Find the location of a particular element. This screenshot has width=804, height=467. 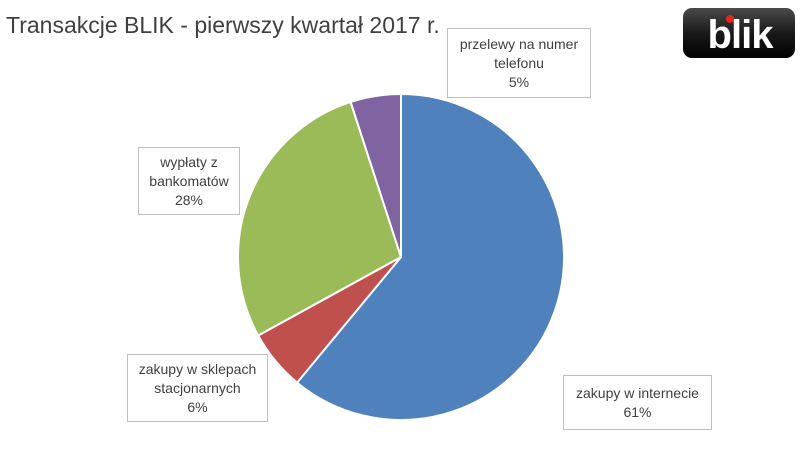

data-label-category: przelewy na numer is located at coordinates (519, 43).